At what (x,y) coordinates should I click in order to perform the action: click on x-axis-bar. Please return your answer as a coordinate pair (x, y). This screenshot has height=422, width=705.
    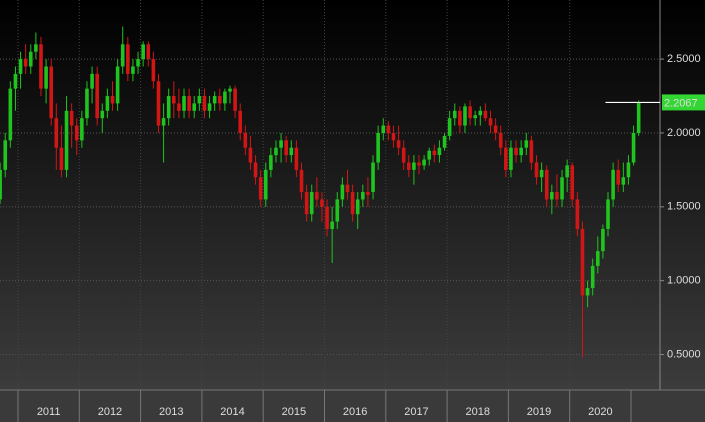
    Looking at the image, I should click on (352, 406).